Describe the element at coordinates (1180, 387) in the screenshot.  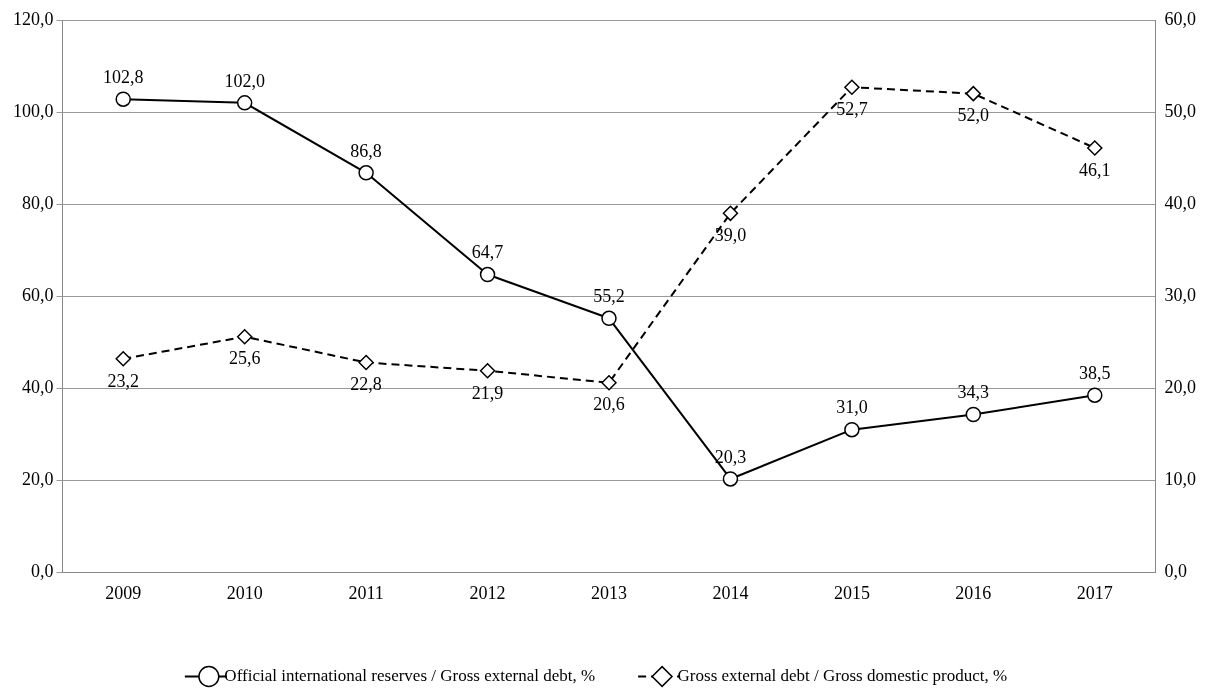
I see `y2-tick-label: 20,0` at that location.